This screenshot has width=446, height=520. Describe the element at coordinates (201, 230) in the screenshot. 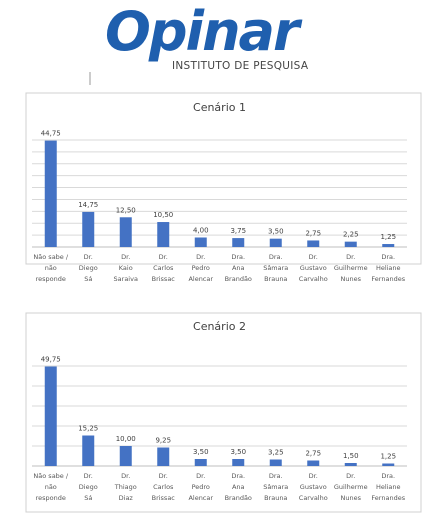

I see `value-label: 4,00` at that location.